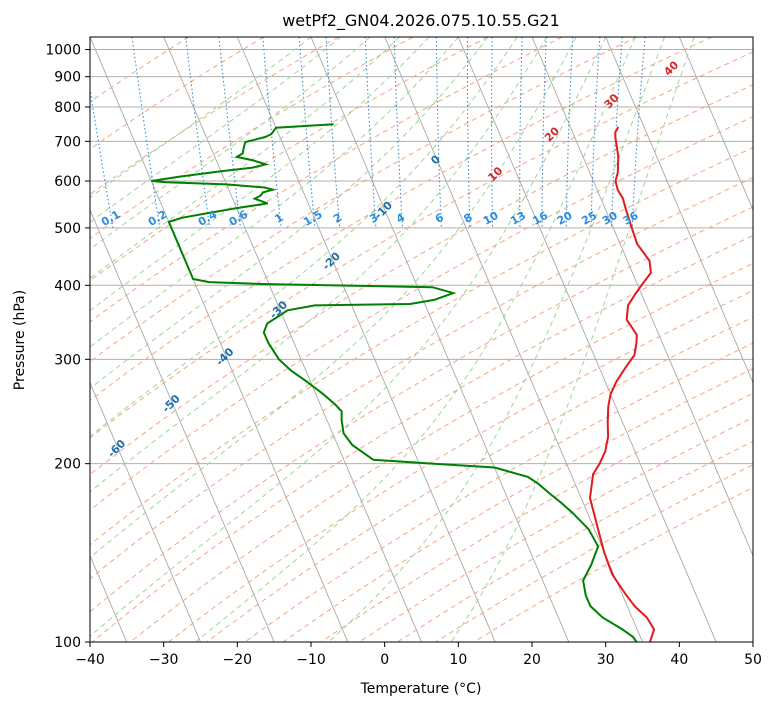 The width and height of the screenshot is (775, 712). I want to click on y-tick-label: 500, so click(67, 229).